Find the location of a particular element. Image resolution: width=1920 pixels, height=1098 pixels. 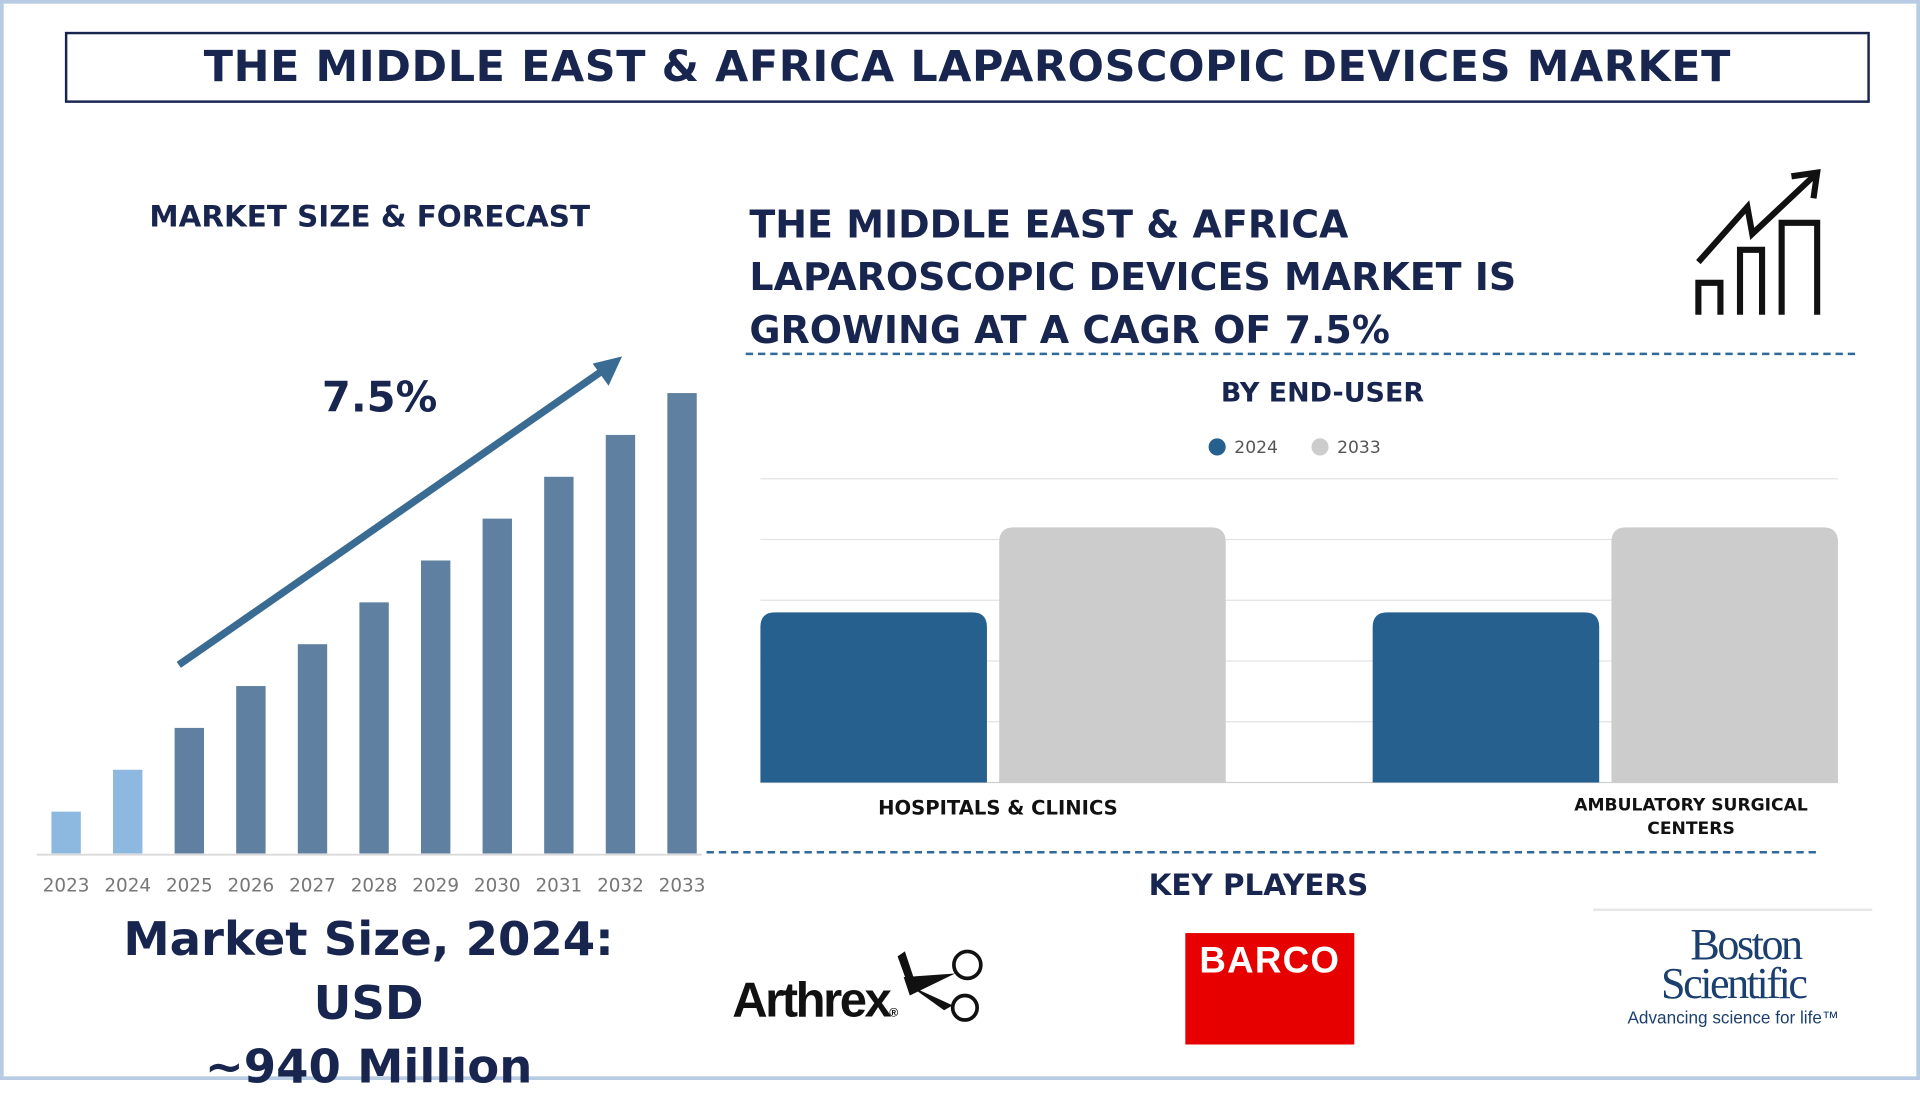

x-tick-label: 2024 is located at coordinates (127, 885).